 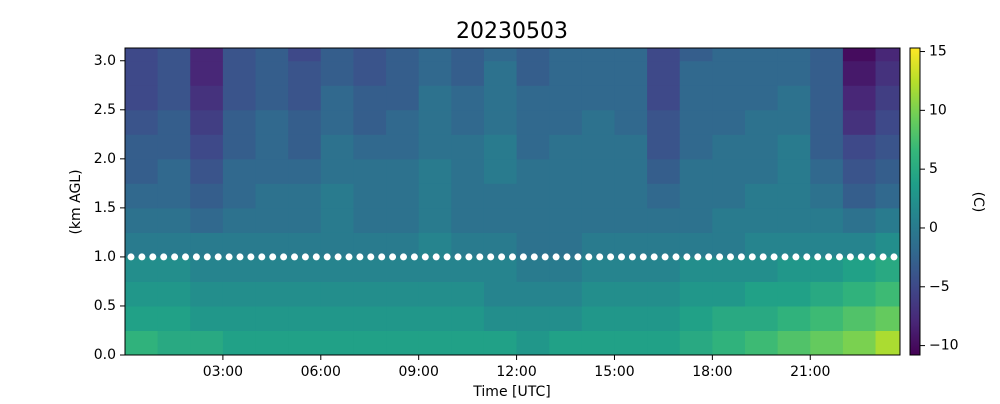 I want to click on colorbar-tick-label: −10, so click(x=944, y=346).